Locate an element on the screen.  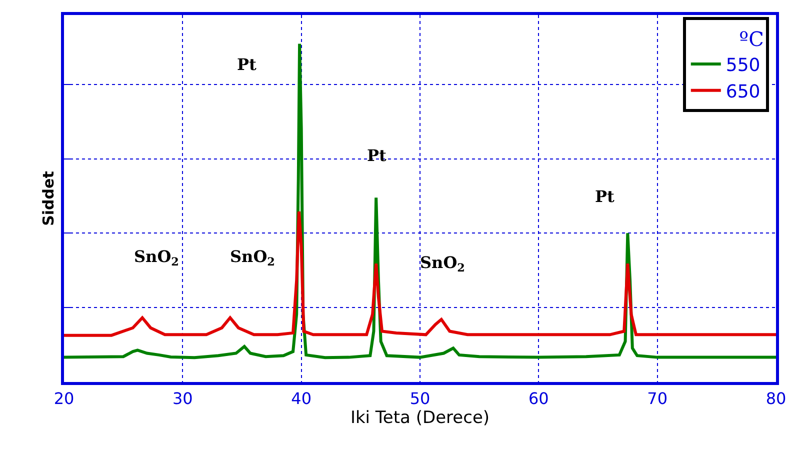
x-tick-label: 80 is located at coordinates (776, 398).